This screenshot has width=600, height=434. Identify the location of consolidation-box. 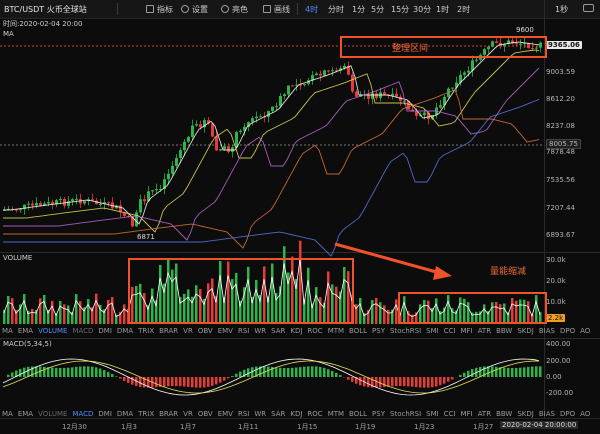
(443, 47).